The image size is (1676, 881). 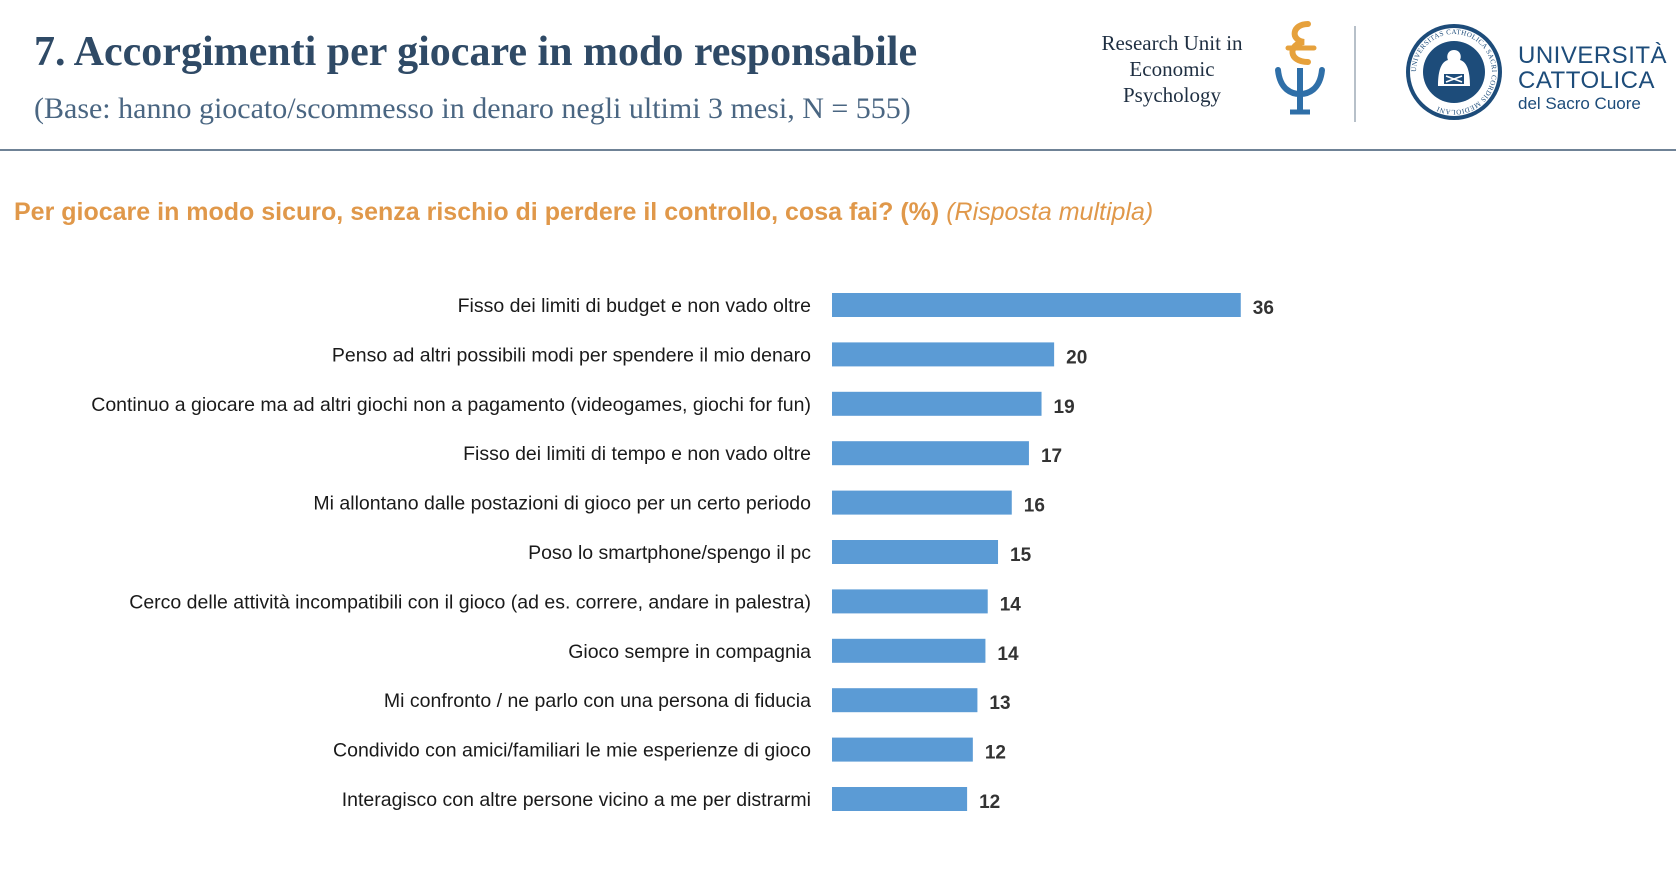 I want to click on data-label: 17, so click(x=1051, y=456).